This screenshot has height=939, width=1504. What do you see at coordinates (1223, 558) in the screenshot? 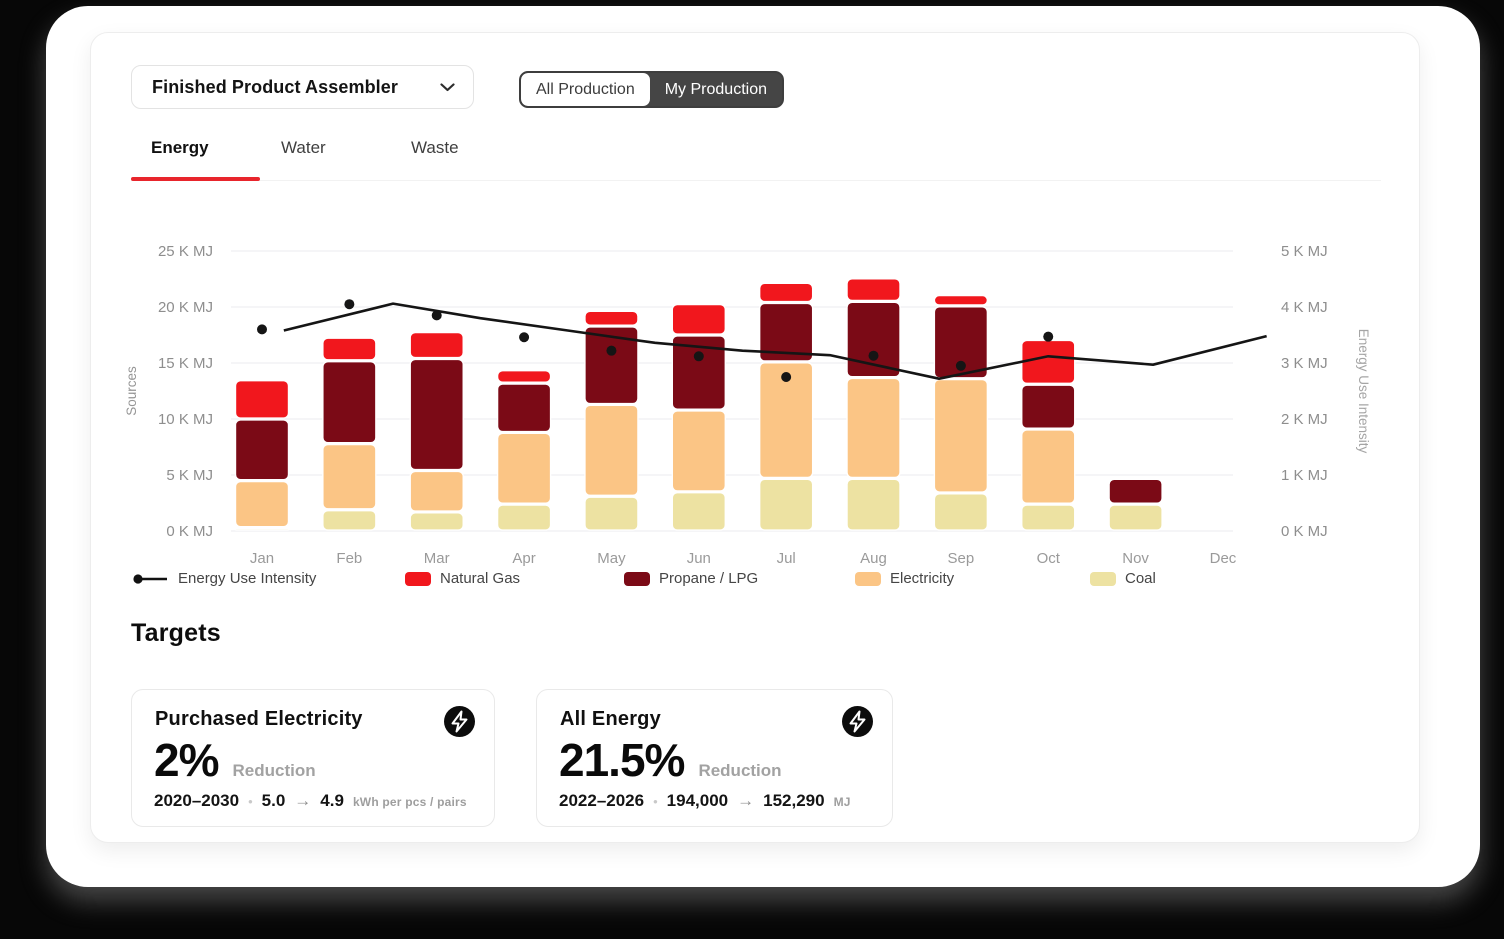
I see `svg-text: Dec` at bounding box center [1223, 558].